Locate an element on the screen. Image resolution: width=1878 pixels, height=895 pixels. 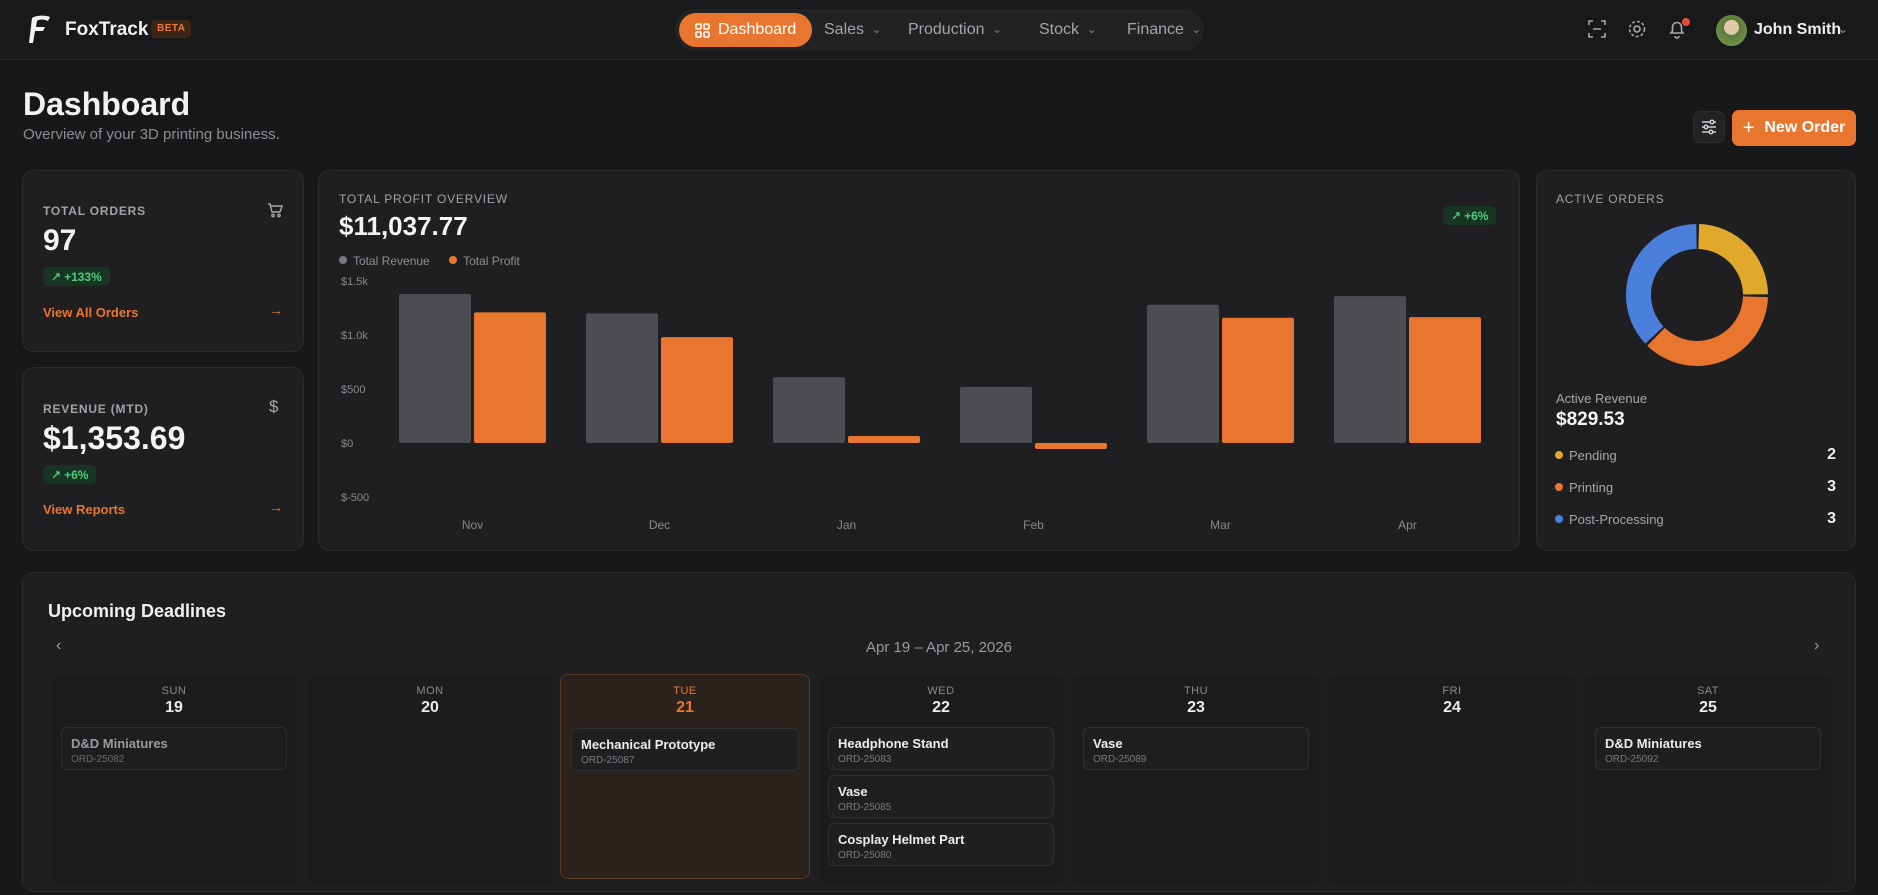
day-column-sun: SUN 19 D&D Miniatures ORD-25082 is located at coordinates (174, 780).